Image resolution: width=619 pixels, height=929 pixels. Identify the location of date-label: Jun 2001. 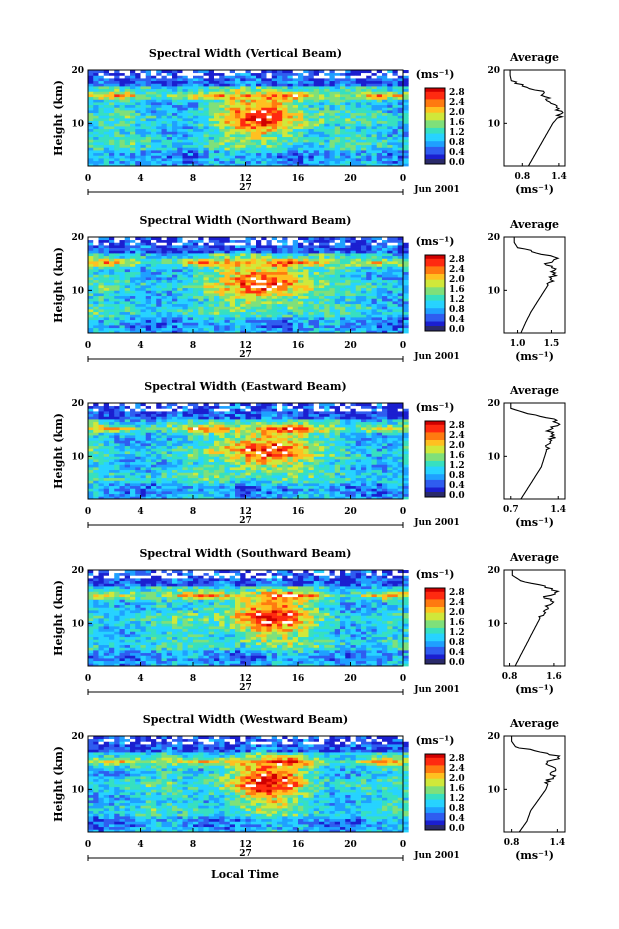
(436, 357).